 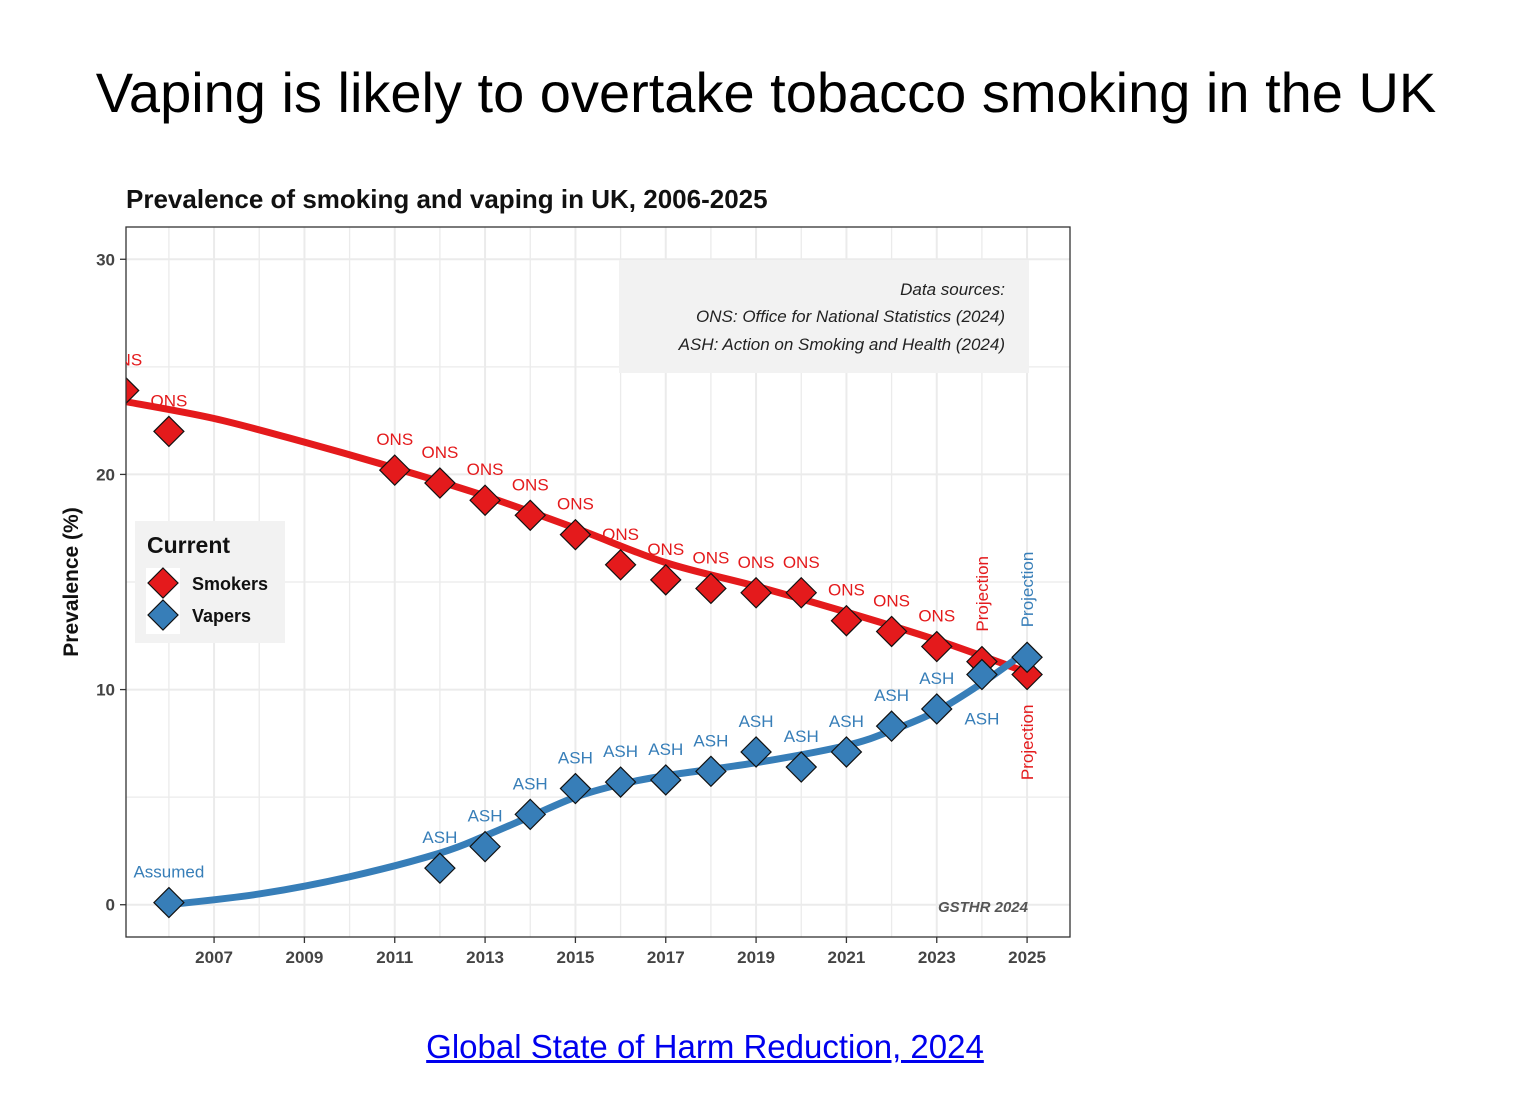 What do you see at coordinates (304, 957) in the screenshot?
I see `x-tick-label: 2009` at bounding box center [304, 957].